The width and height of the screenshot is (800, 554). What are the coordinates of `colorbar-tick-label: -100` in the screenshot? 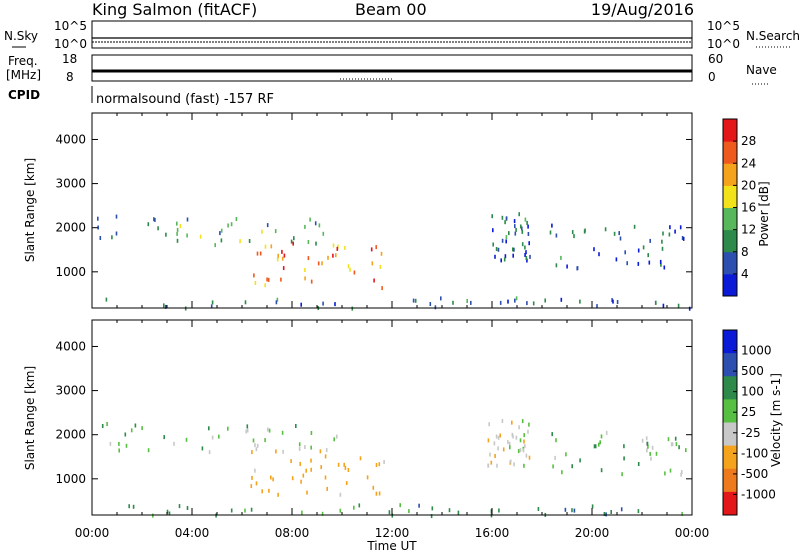 It's located at (754, 453).